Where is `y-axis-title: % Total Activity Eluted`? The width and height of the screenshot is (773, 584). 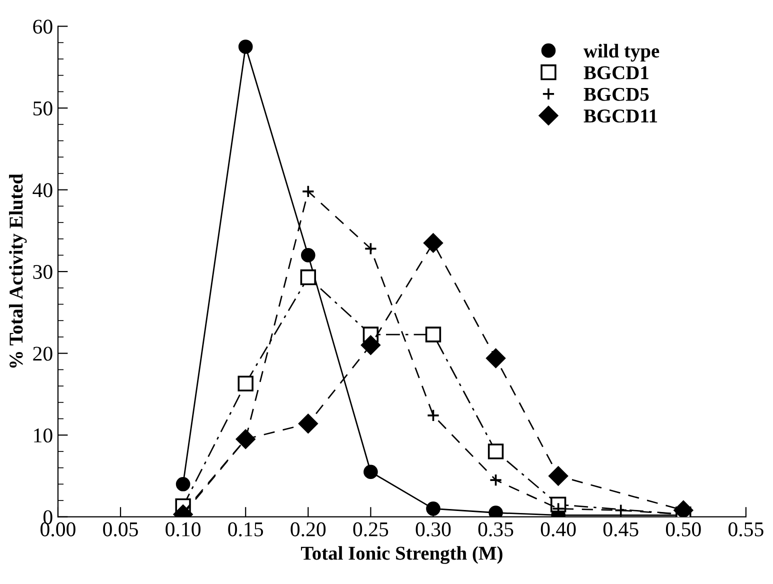
y-axis-title: % Total Activity Eluted is located at coordinates (18, 271).